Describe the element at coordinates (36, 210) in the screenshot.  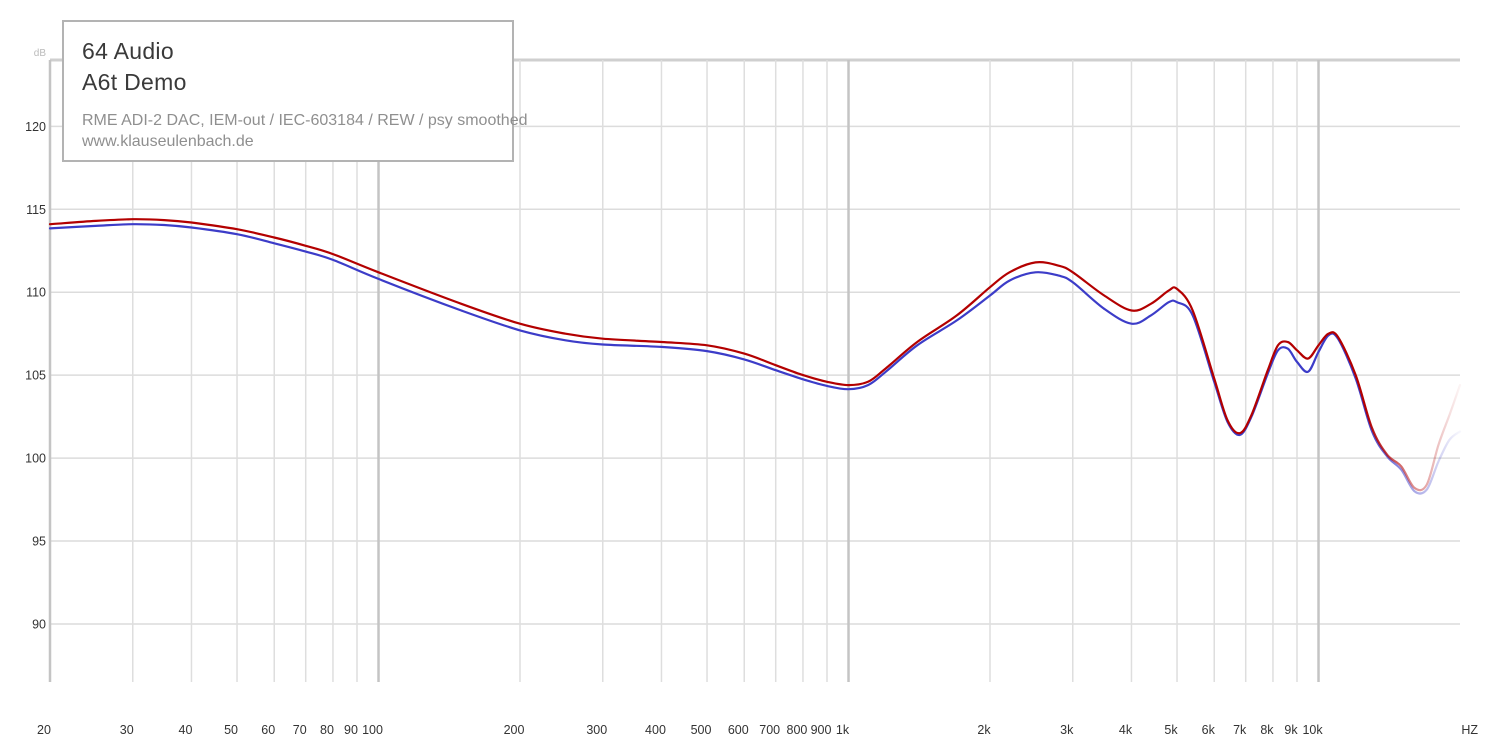
I see `y-tick-label: 115` at that location.